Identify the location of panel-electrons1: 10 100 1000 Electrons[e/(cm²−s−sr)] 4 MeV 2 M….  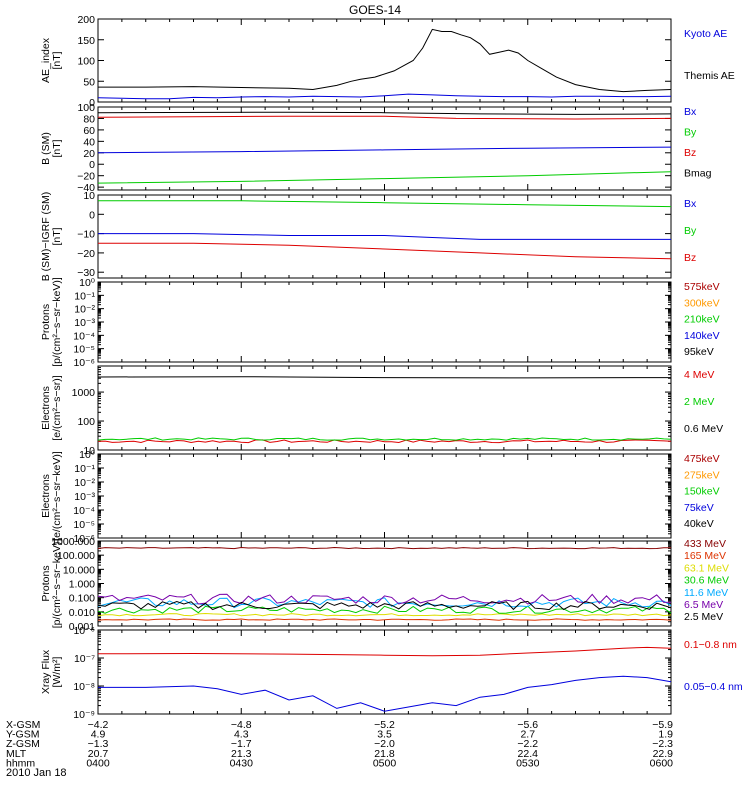
(381, 411).